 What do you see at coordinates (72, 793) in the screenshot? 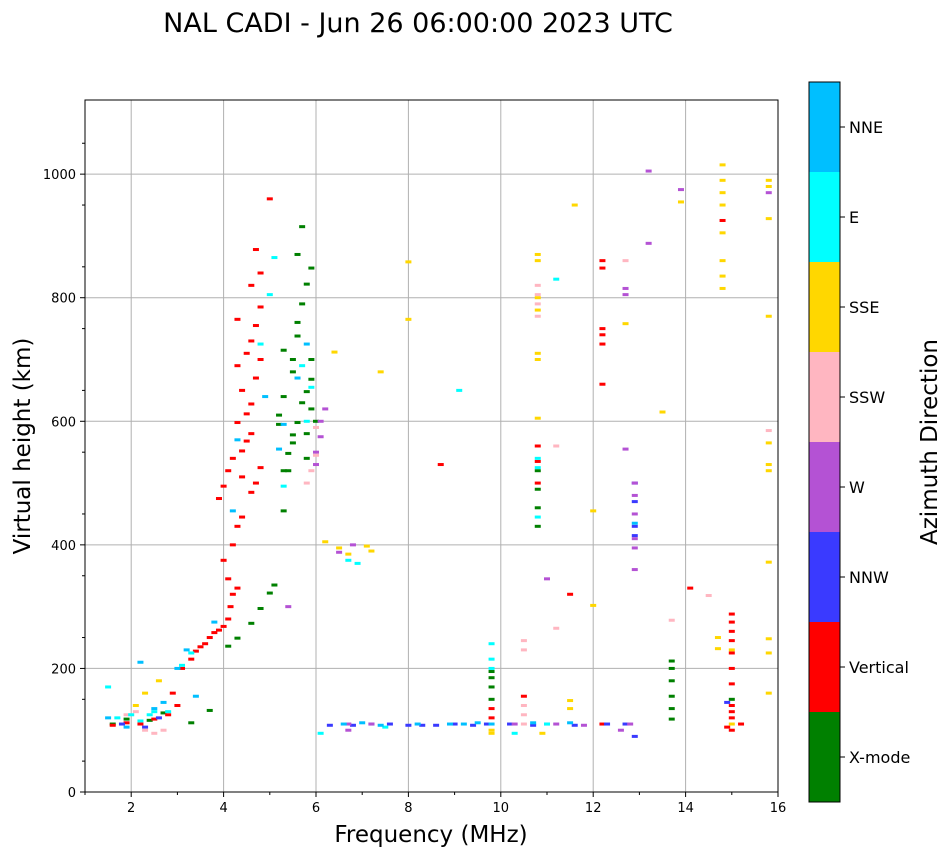
I see `y-tick-label: 0` at bounding box center [72, 793].